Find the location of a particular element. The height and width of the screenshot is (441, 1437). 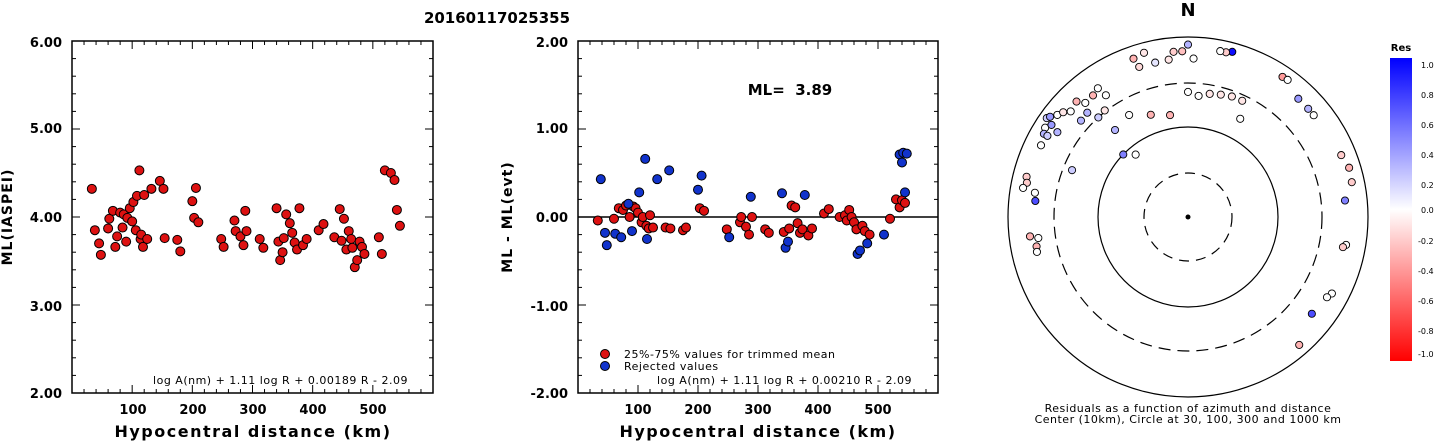

data-points is located at coordinates (245, 219).